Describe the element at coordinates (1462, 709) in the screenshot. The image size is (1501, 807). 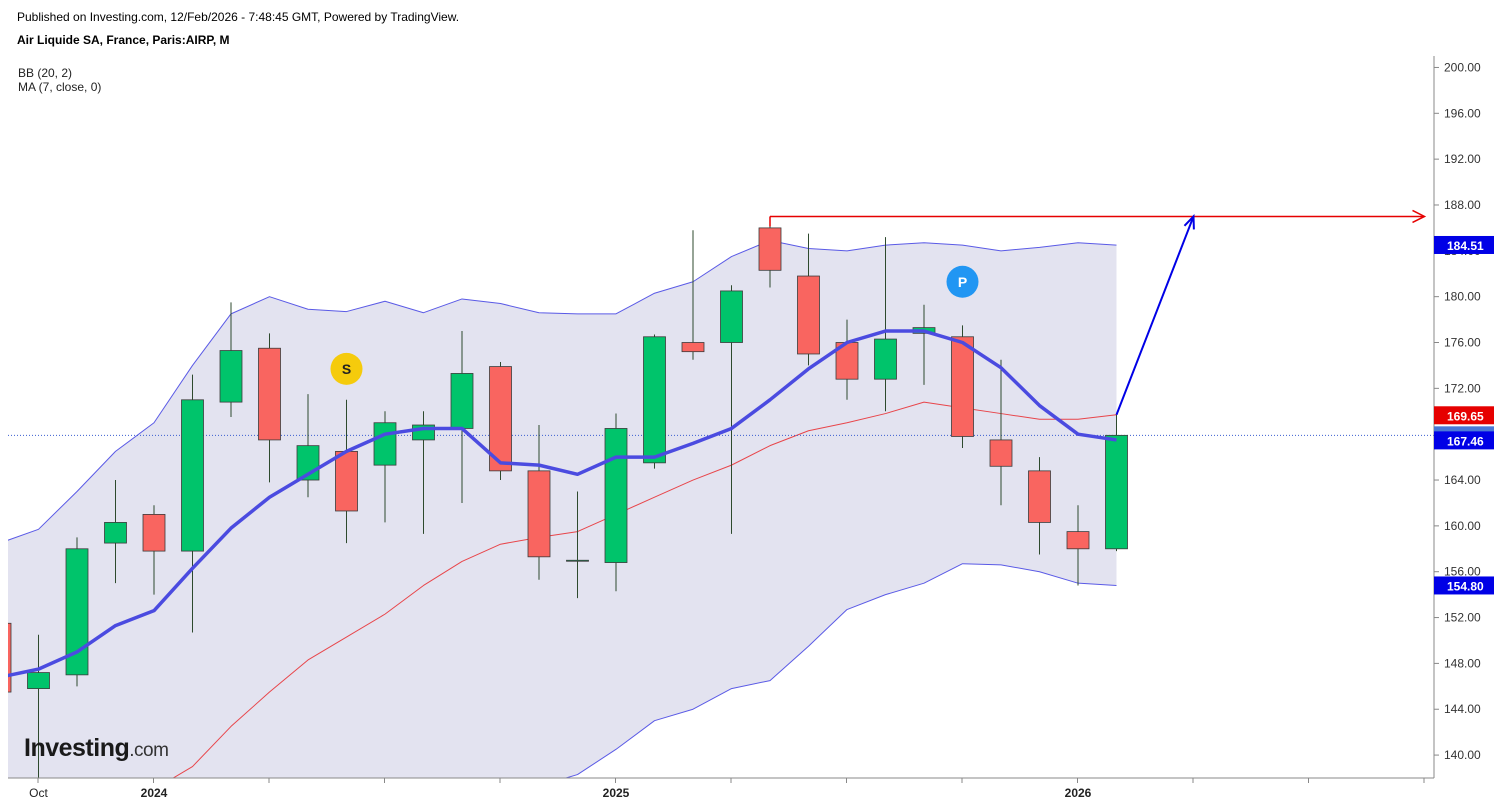
I see `price-tick-label: 144.00` at that location.